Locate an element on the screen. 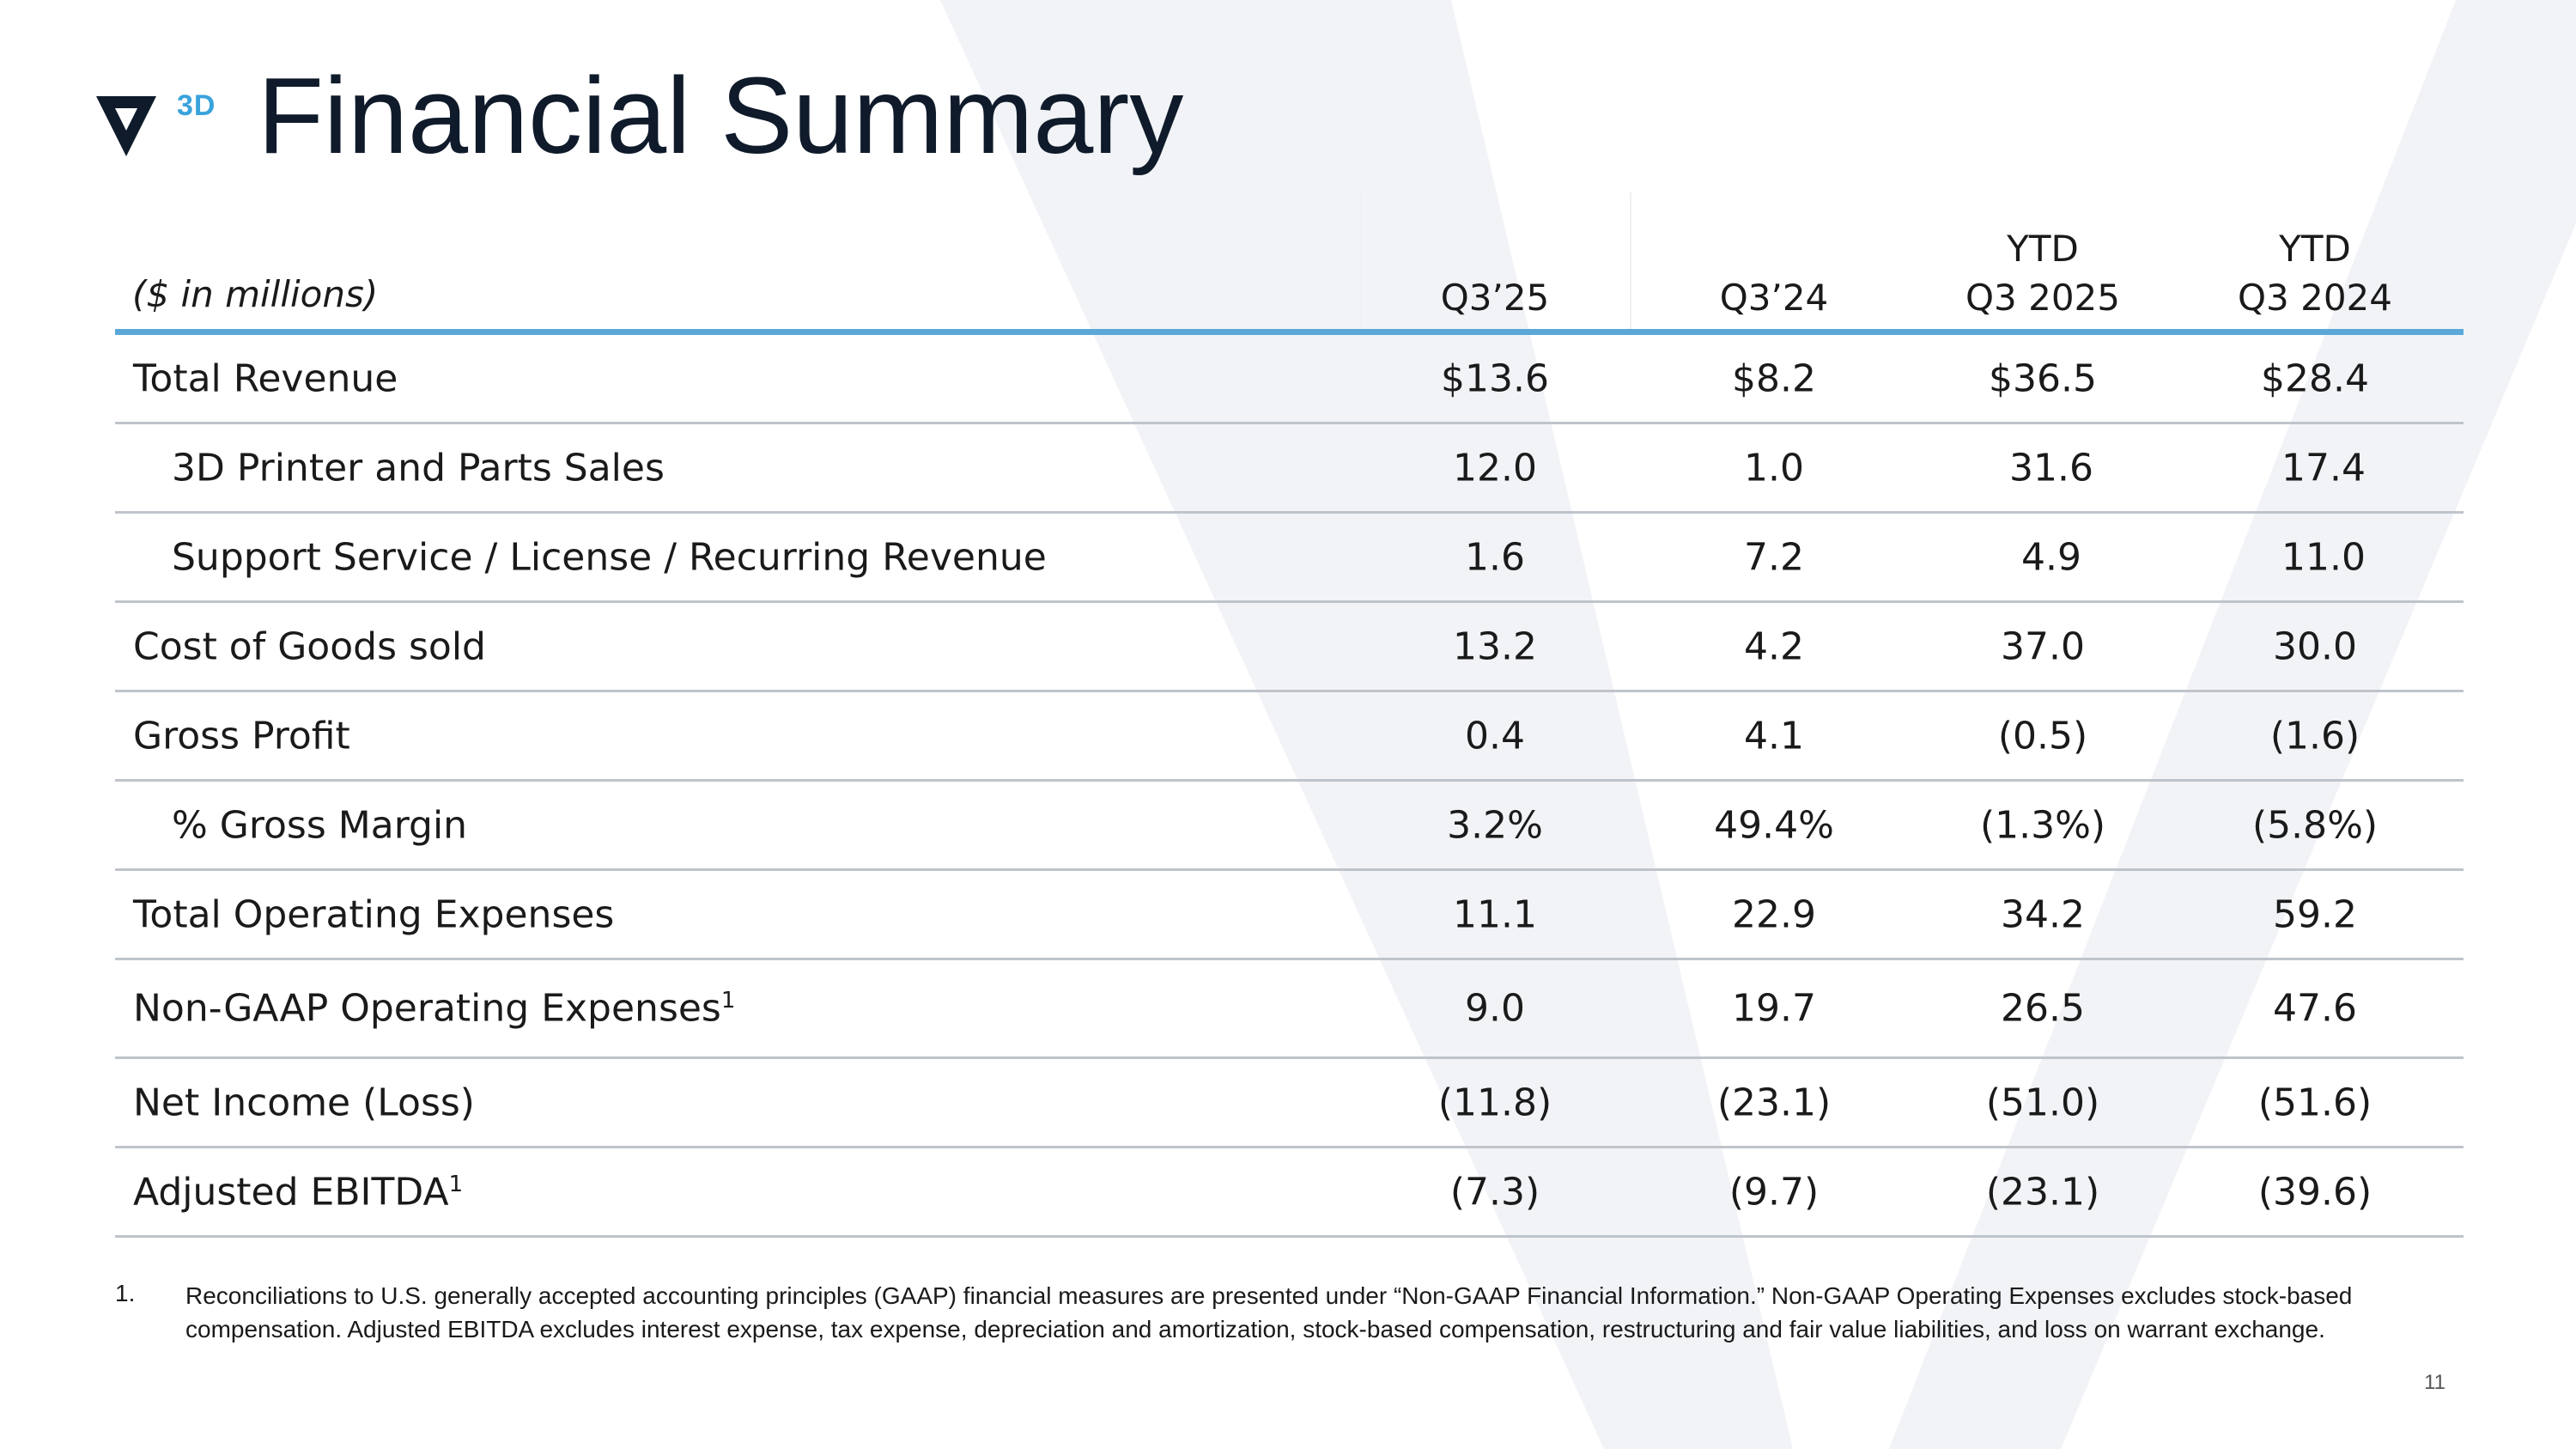 Image resolution: width=2576 pixels, height=1449 pixels. cell-value: 3.2% is located at coordinates (1495, 825).